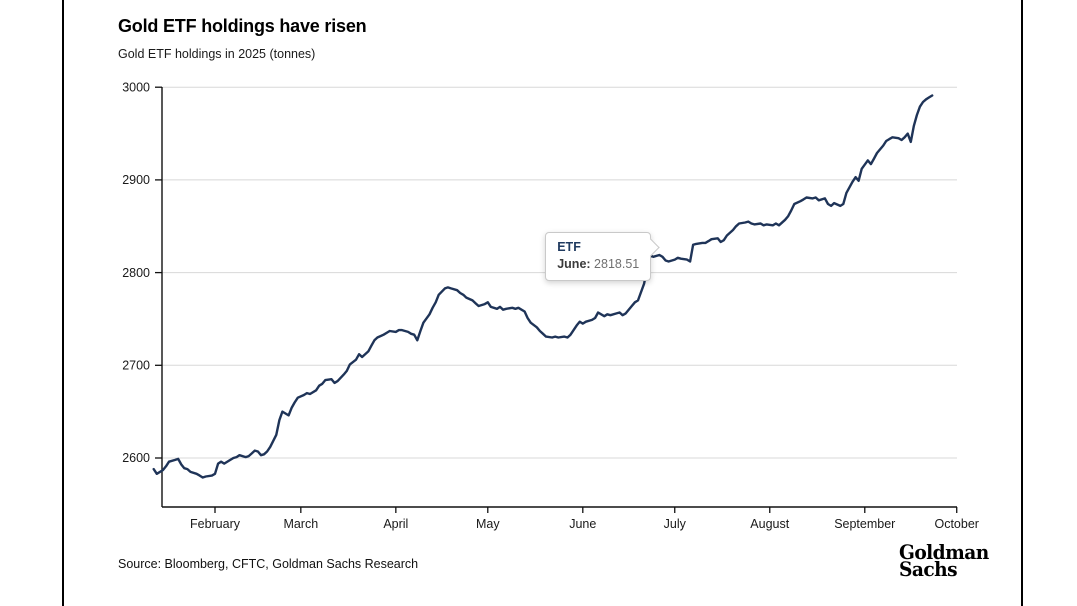 This screenshot has width=1077, height=606. I want to click on chart-subtitle: Gold ETF holdings in 2025 (tonnes), so click(217, 54).